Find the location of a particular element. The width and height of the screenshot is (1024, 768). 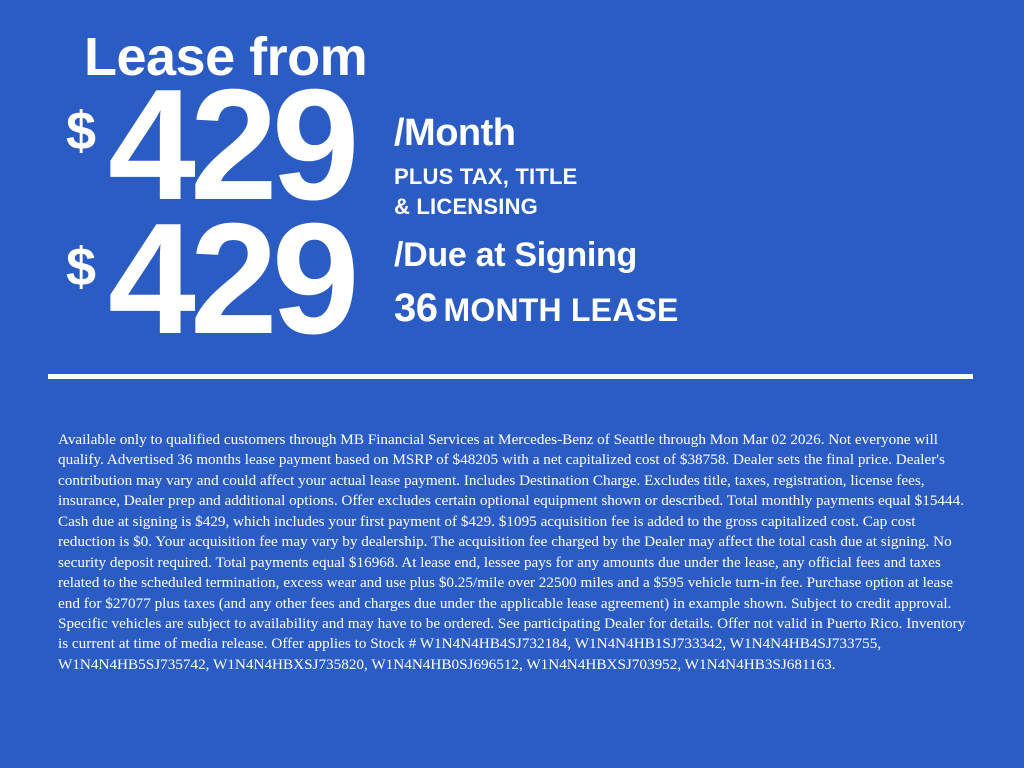

plus-tax-line-2: & LICENSING is located at coordinates (466, 206).